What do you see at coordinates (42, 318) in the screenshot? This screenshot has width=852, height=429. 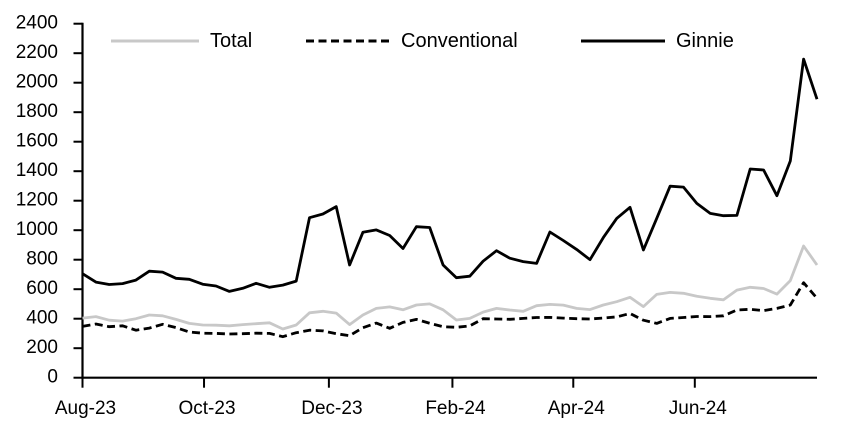 I see `y-tick-label: 400` at bounding box center [42, 318].